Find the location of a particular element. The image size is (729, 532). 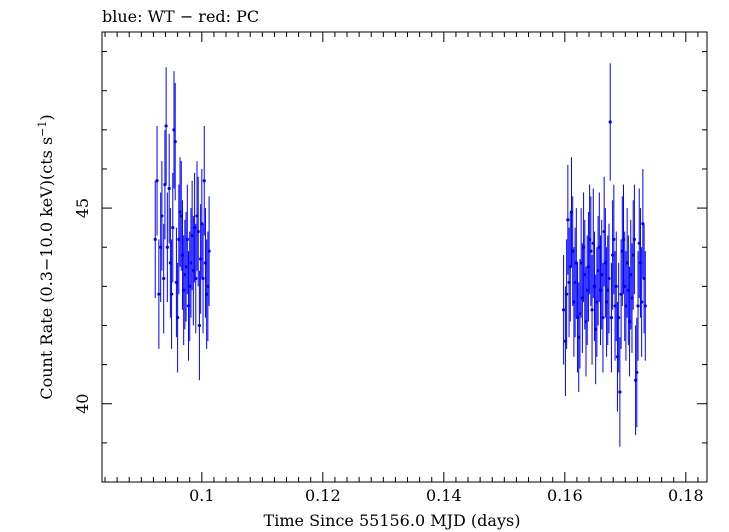

x-tick-label: 0.14 is located at coordinates (444, 495).